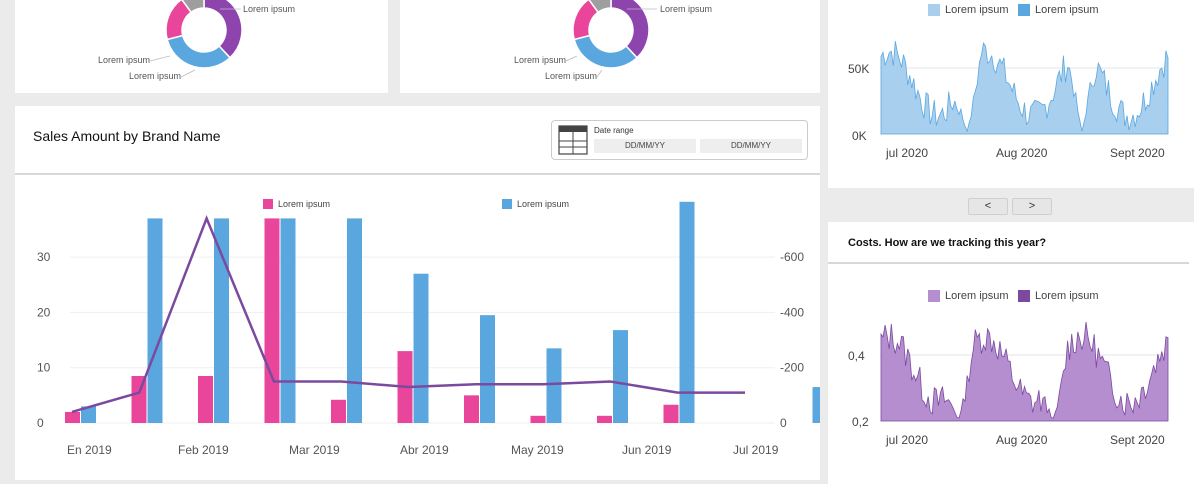 The image size is (1194, 484). What do you see at coordinates (645, 146) in the screenshot?
I see `date-from-input: DD/MM/YY` at bounding box center [645, 146].